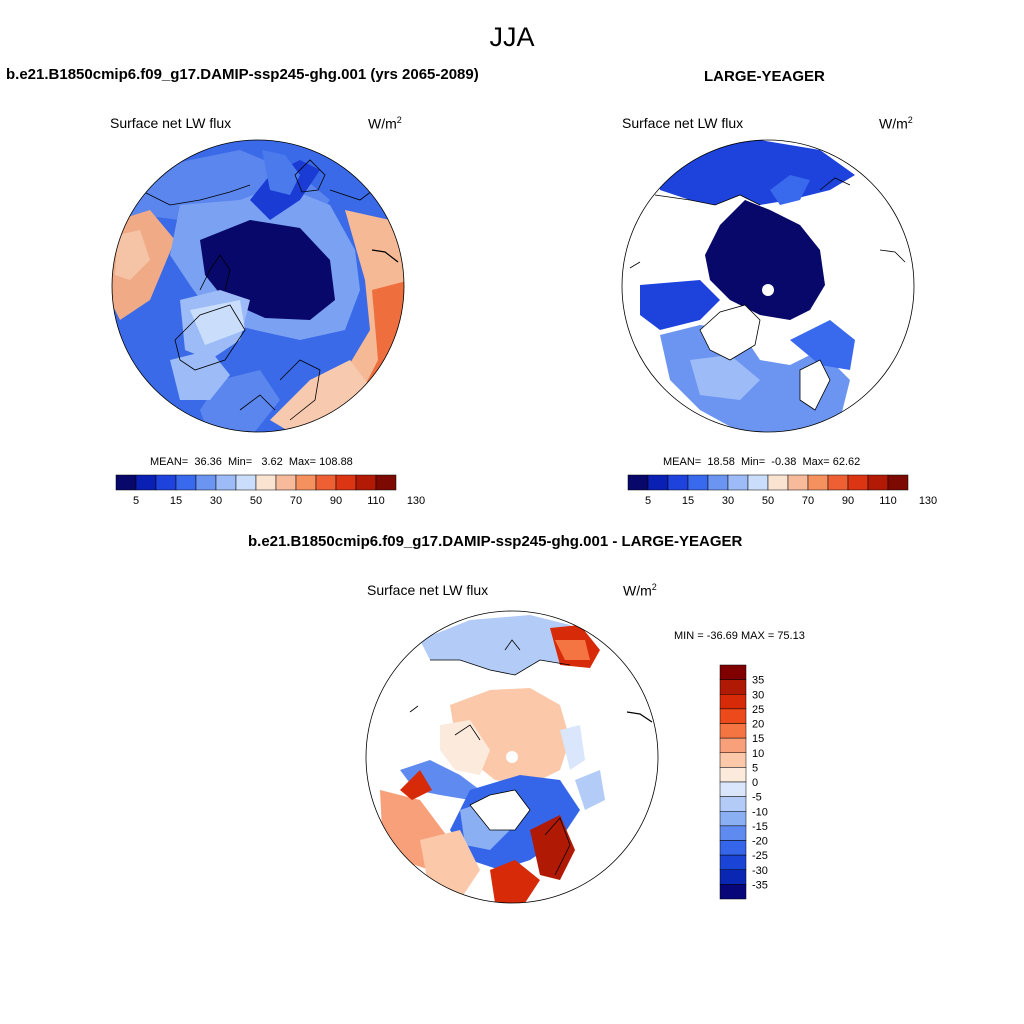  I want to click on left-variable-label: Surface net LW flux, so click(171, 123).